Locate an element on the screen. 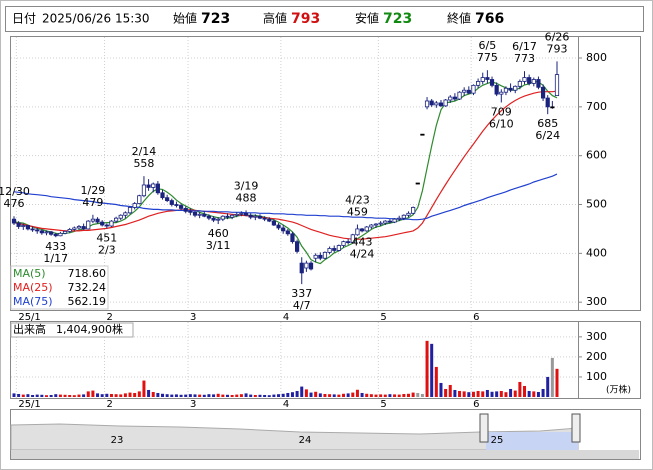  annotation-date: 6/24 is located at coordinates (547, 135).